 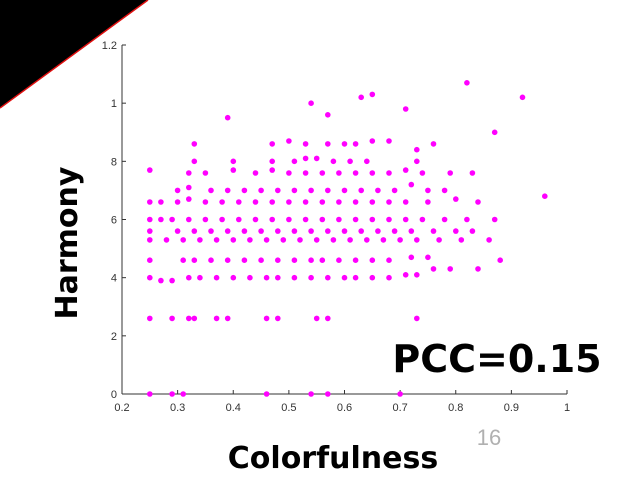 I want to click on x-tick-label: 0.3, so click(x=177, y=408).